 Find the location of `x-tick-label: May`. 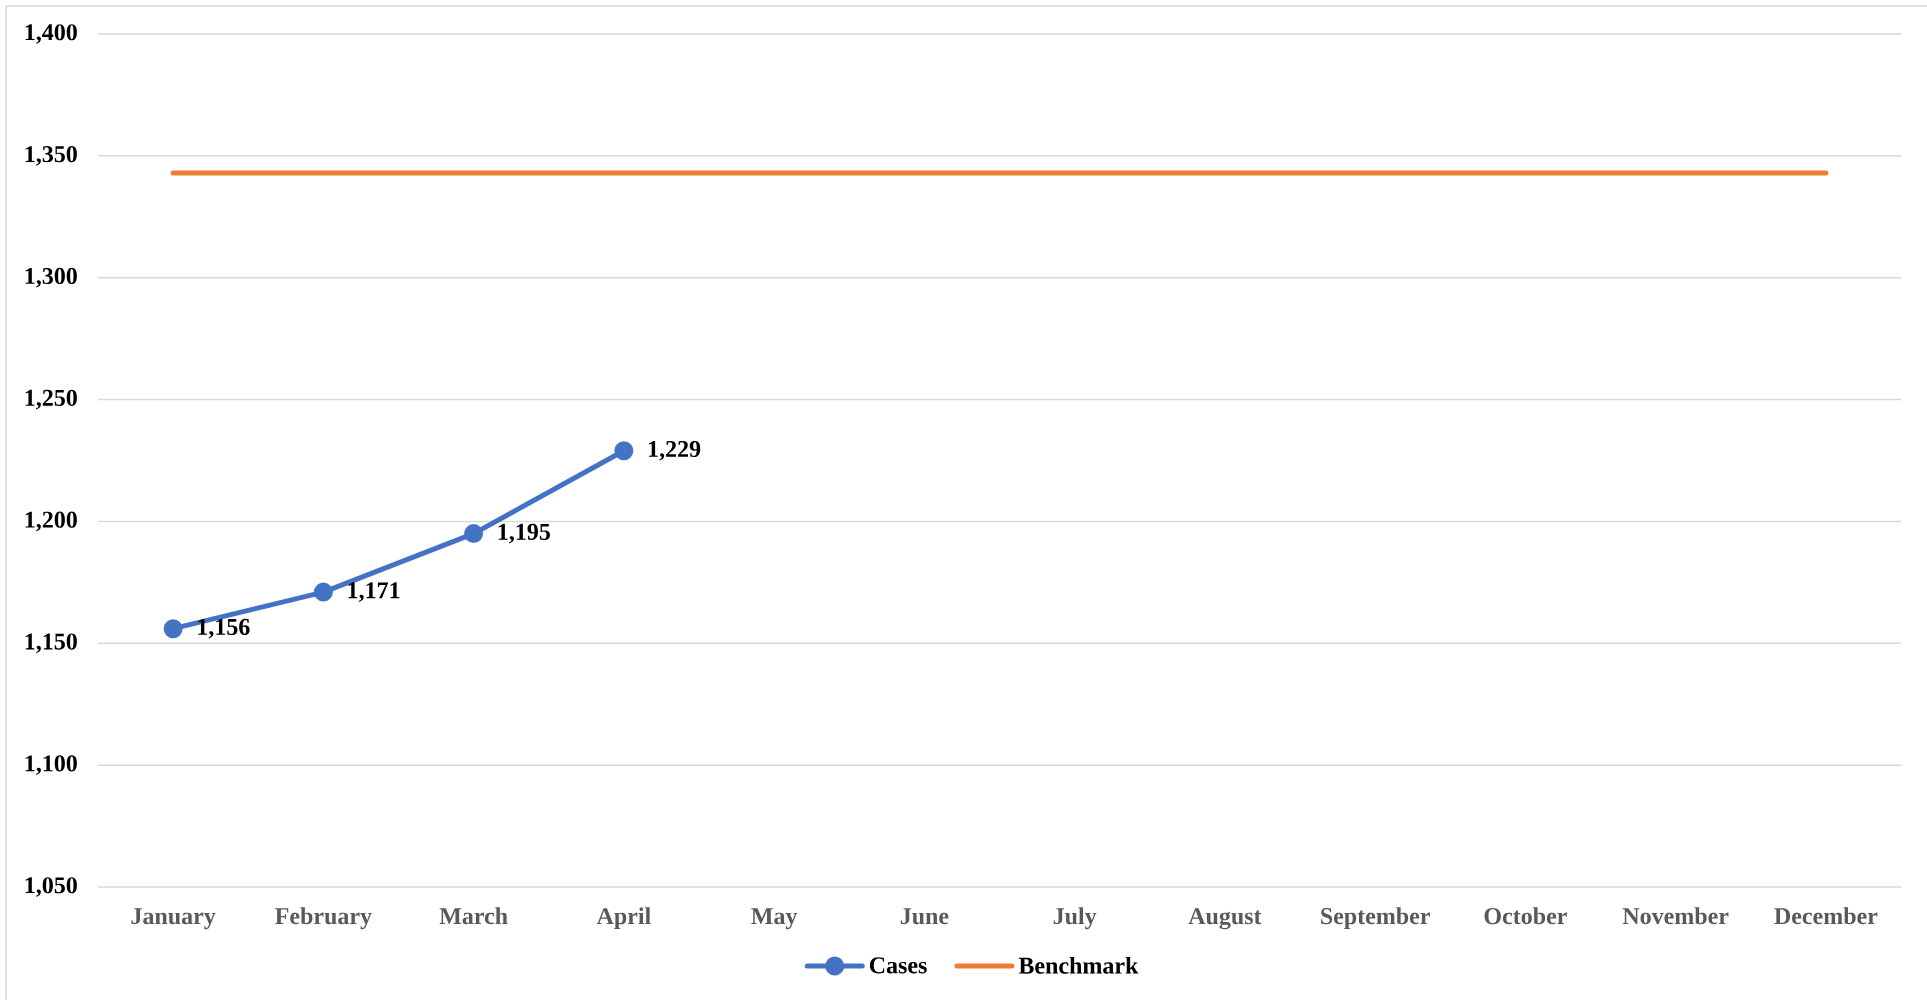

x-tick-label: May is located at coordinates (774, 919).